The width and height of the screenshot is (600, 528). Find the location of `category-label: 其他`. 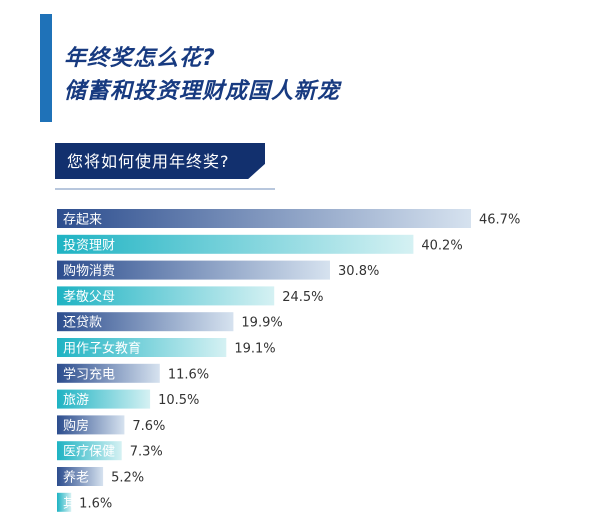

category-label: 其他 is located at coordinates (76, 503).